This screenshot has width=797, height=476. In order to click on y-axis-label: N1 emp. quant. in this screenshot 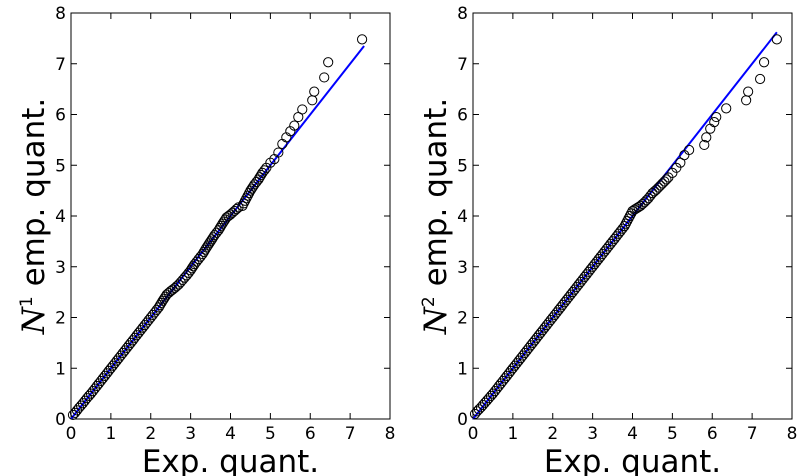, I will do `click(34, 216)`.